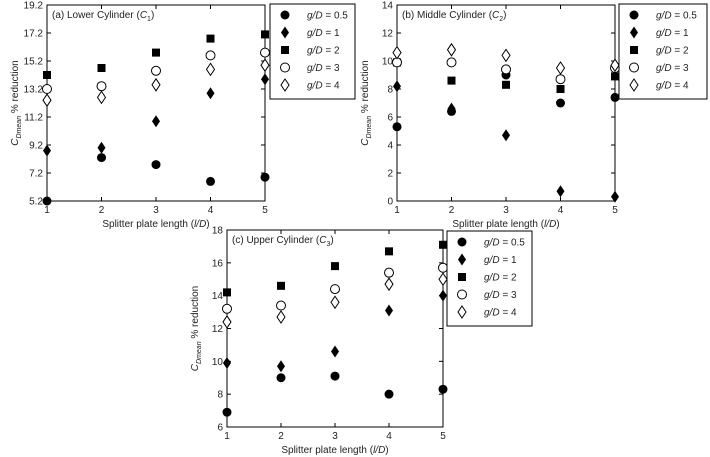  What do you see at coordinates (220, 395) in the screenshot?
I see `y-tick-label: 8` at bounding box center [220, 395].